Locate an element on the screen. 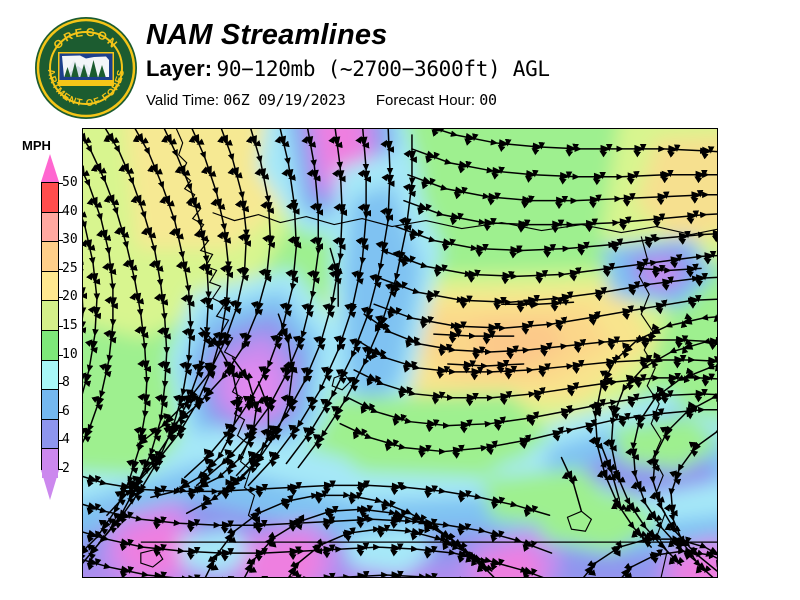 The height and width of the screenshot is (600, 800). forecast-hour-label: Forecast Hour: is located at coordinates (425, 100).